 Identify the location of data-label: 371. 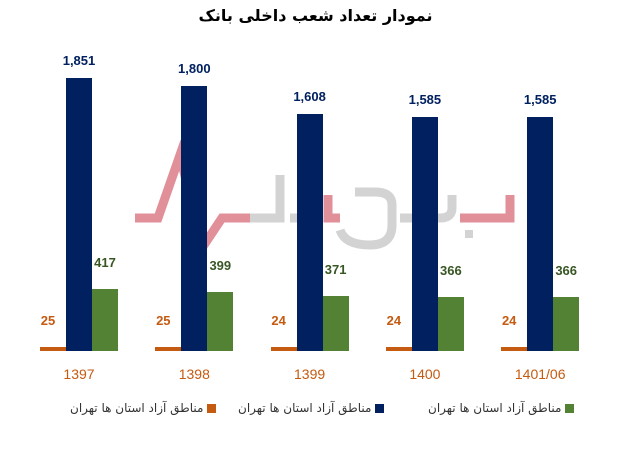
(335, 270).